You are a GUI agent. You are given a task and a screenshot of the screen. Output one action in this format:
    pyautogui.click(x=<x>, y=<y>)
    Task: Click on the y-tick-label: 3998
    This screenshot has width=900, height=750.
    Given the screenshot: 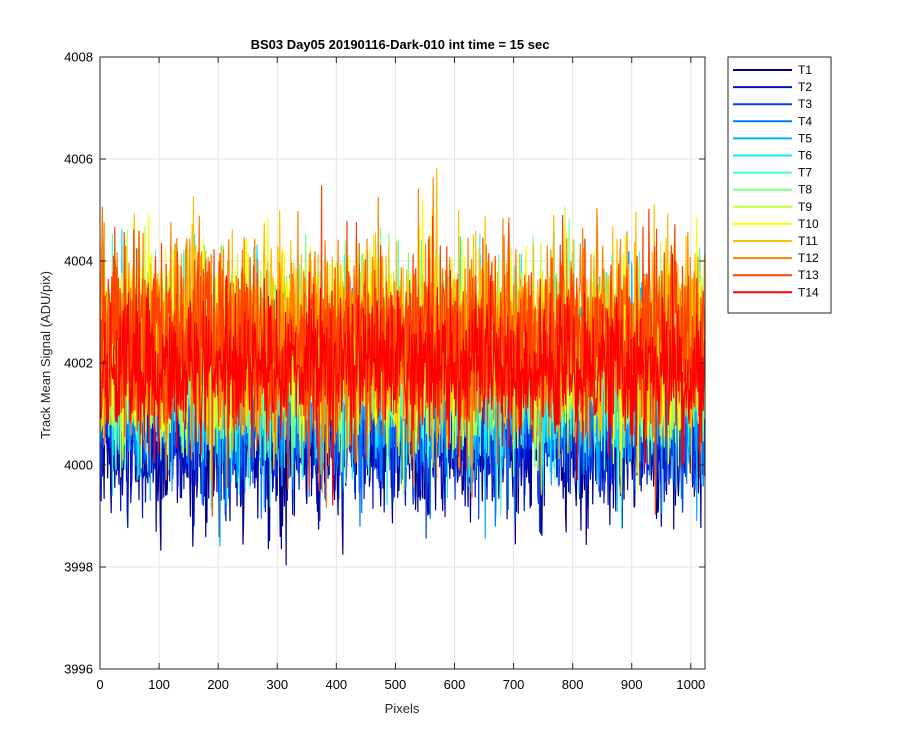 What is the action you would take?
    pyautogui.click(x=78, y=567)
    